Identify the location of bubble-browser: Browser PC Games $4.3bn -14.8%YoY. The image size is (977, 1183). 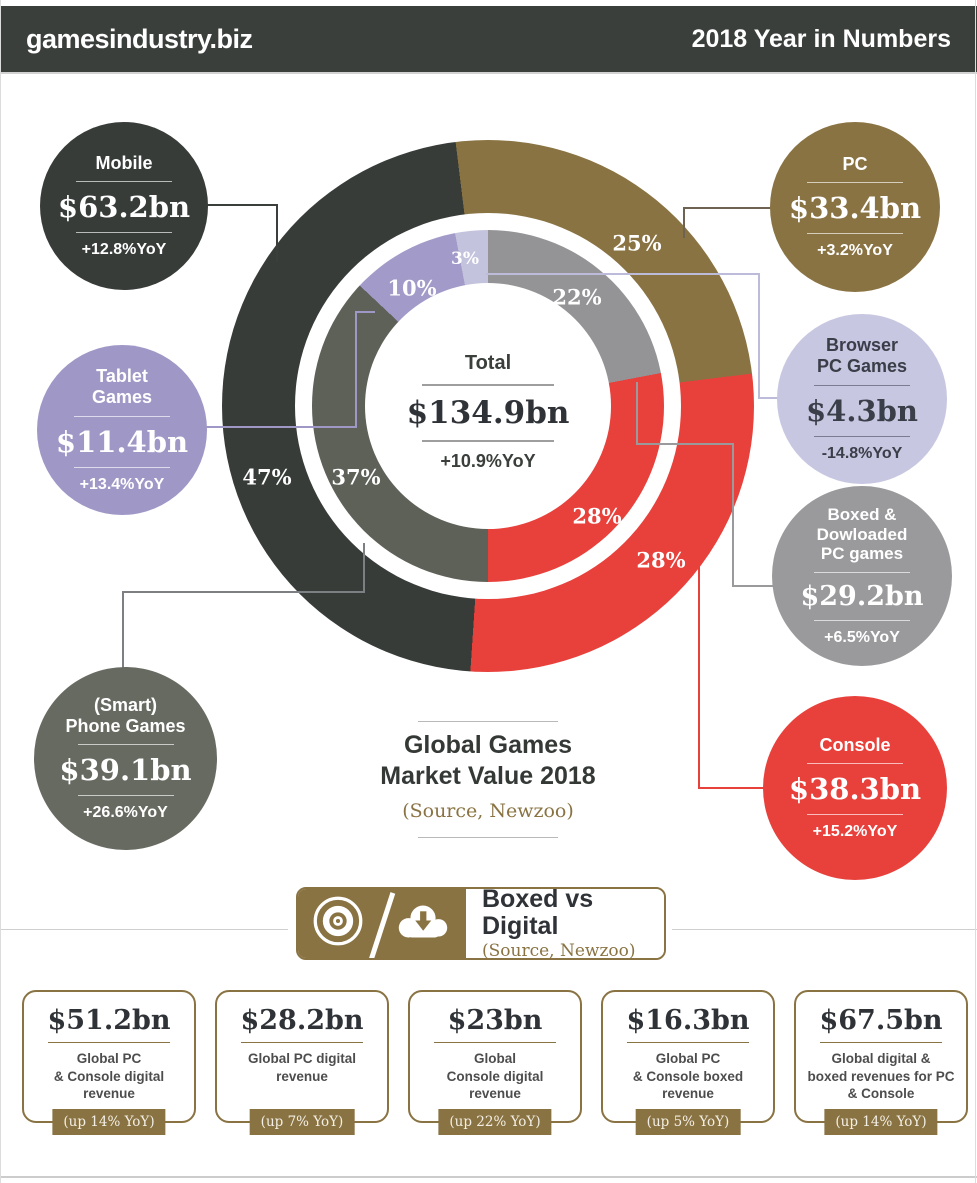
(862, 399).